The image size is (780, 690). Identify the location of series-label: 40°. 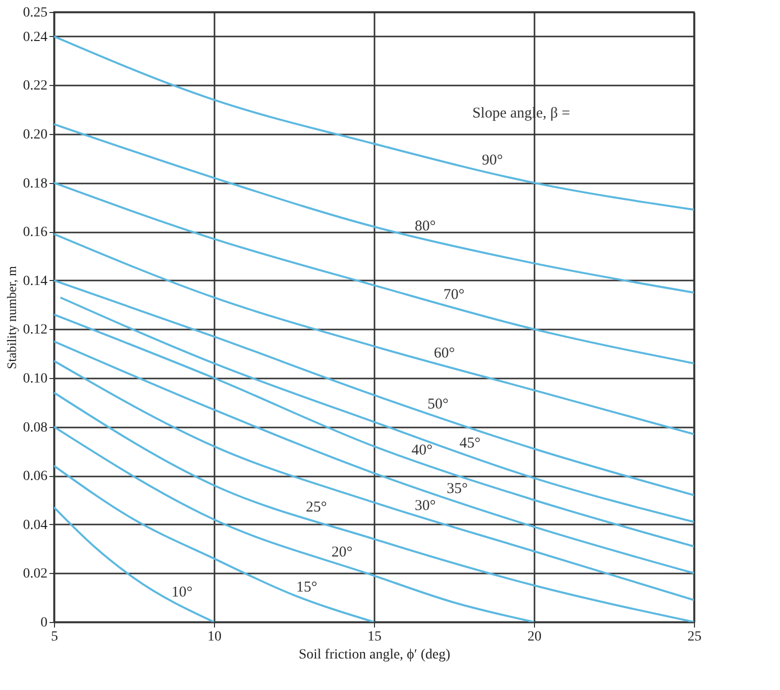
(422, 450).